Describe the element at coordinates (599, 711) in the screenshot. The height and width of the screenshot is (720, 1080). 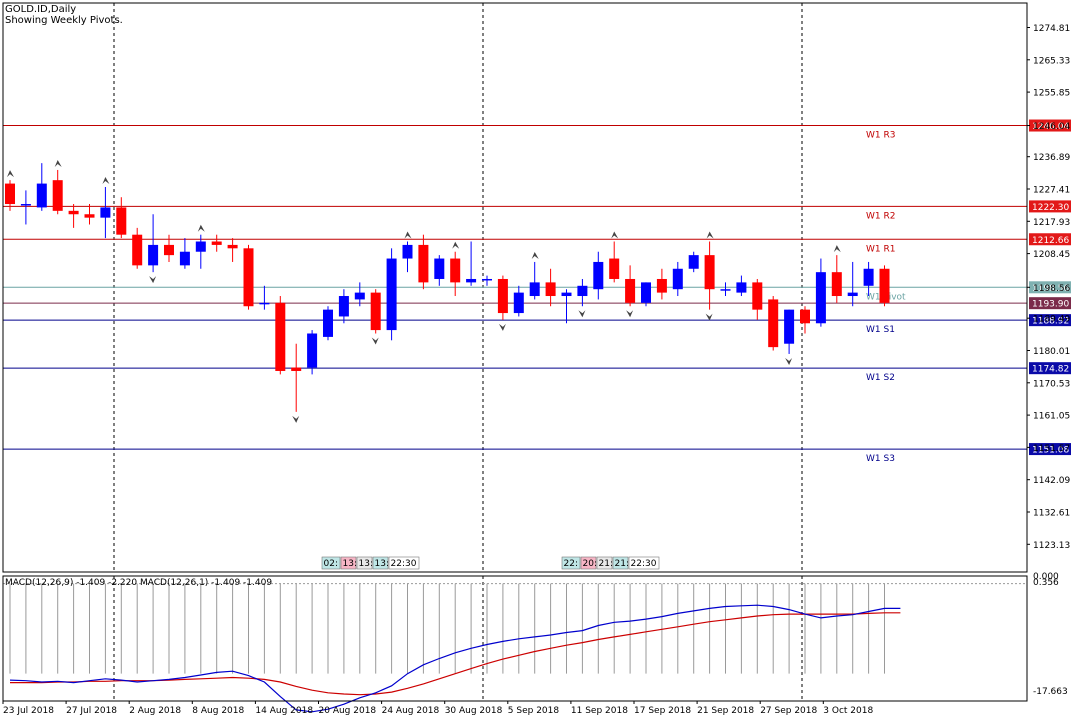
I see `x-tick-label: 11 Sep 2018` at that location.